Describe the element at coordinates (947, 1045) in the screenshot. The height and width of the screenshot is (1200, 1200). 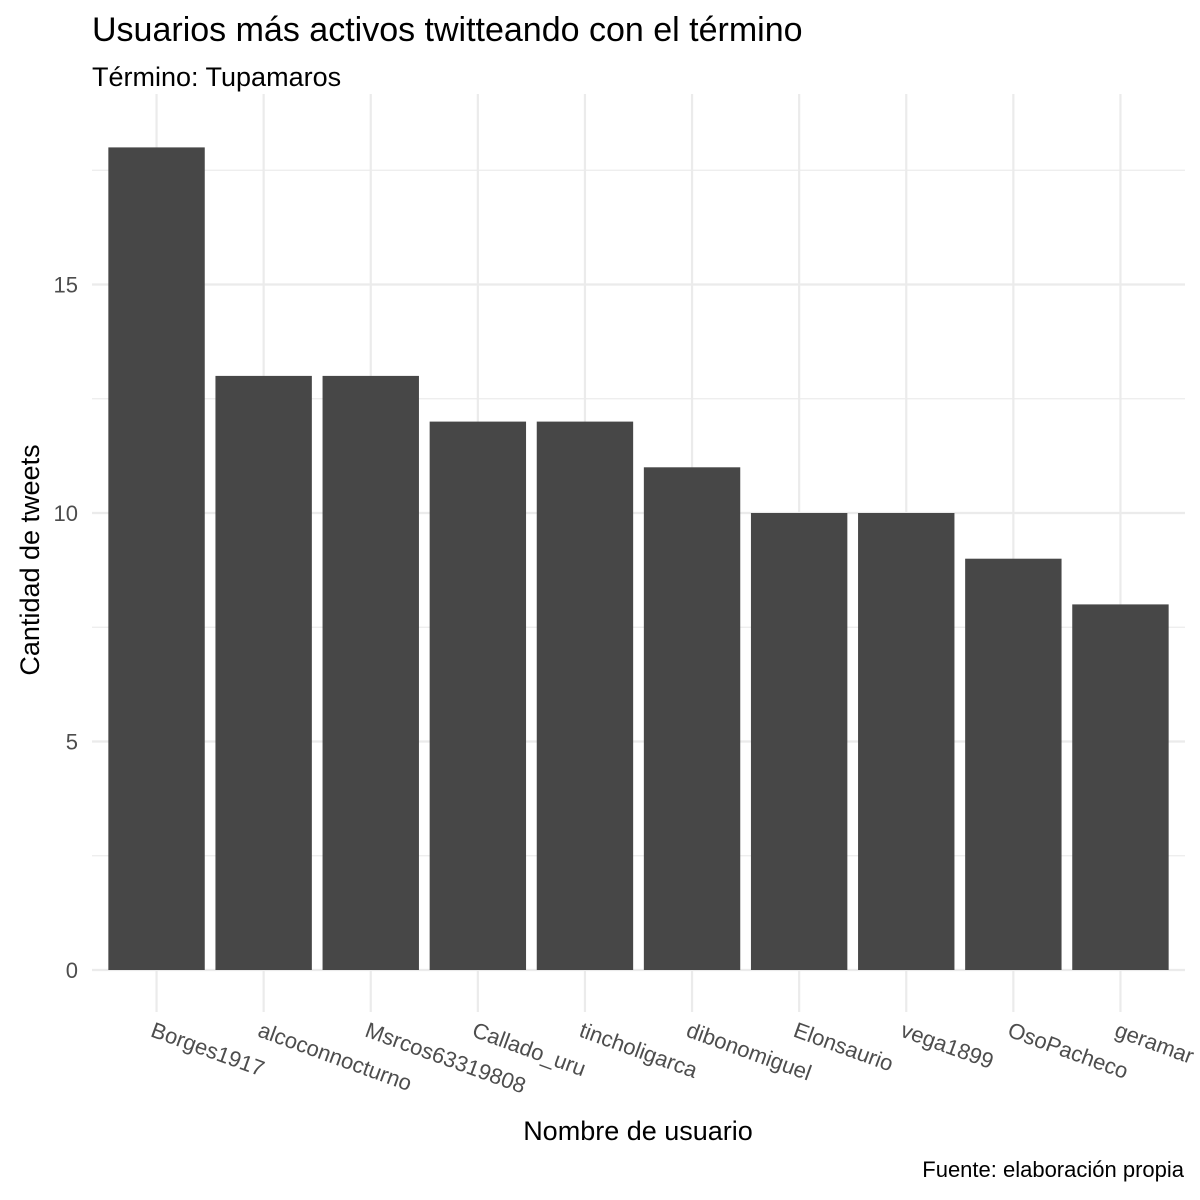
I see `x-tick-label: vega1899` at that location.